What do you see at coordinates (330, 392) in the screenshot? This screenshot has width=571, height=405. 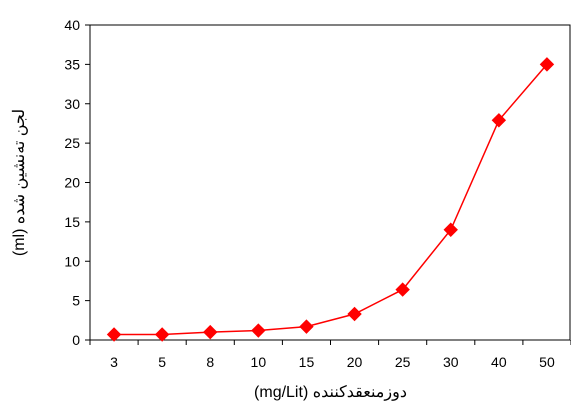 I see `x-axis-title: دوزمنعقدکننده (mg/Lit)` at bounding box center [330, 392].